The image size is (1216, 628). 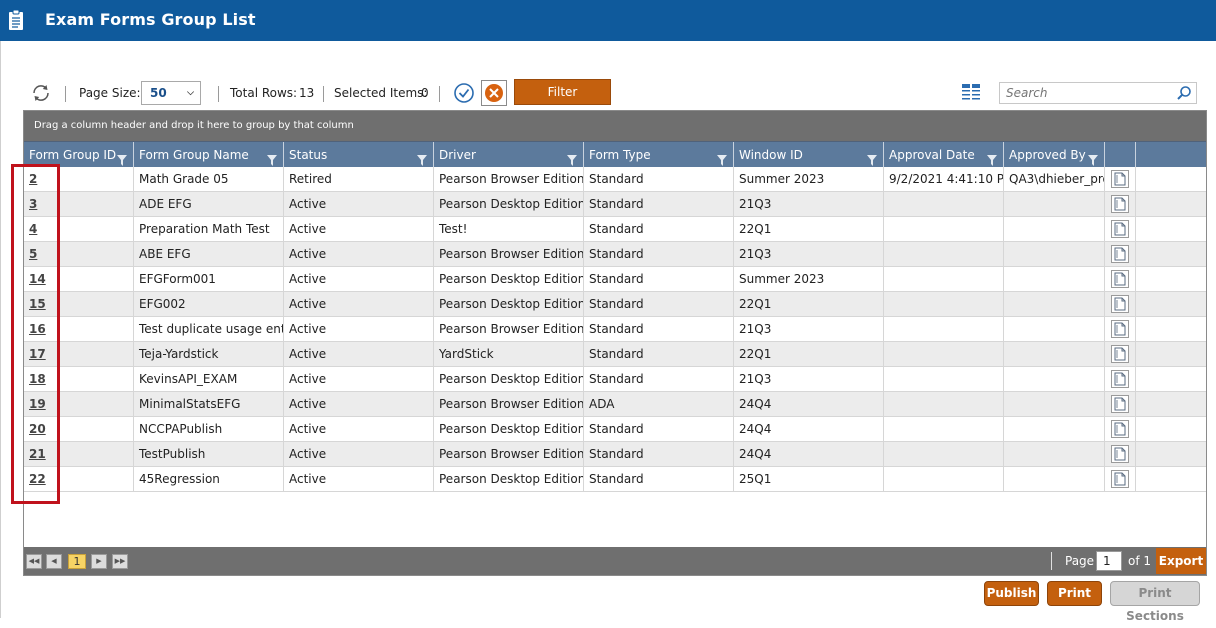 I want to click on column-header-status: Status, so click(x=359, y=155).